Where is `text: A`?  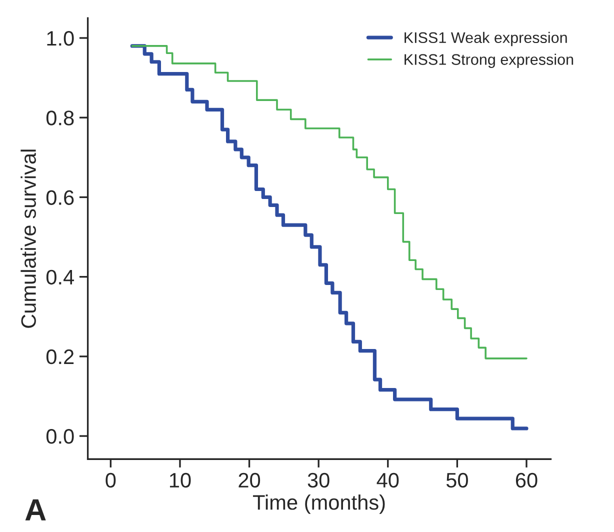 text: A is located at coordinates (35, 509).